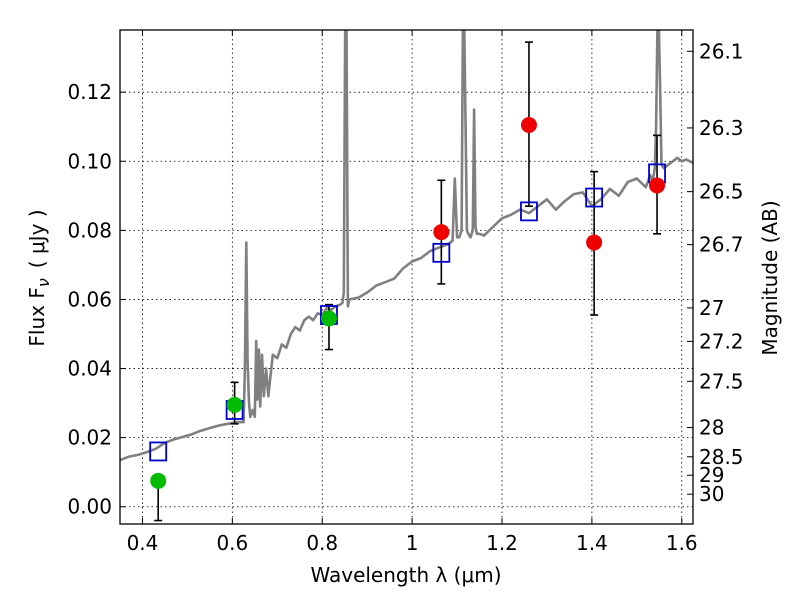  Describe the element at coordinates (43, 282) in the screenshot. I see `y-axis-label-sub: ν` at that location.